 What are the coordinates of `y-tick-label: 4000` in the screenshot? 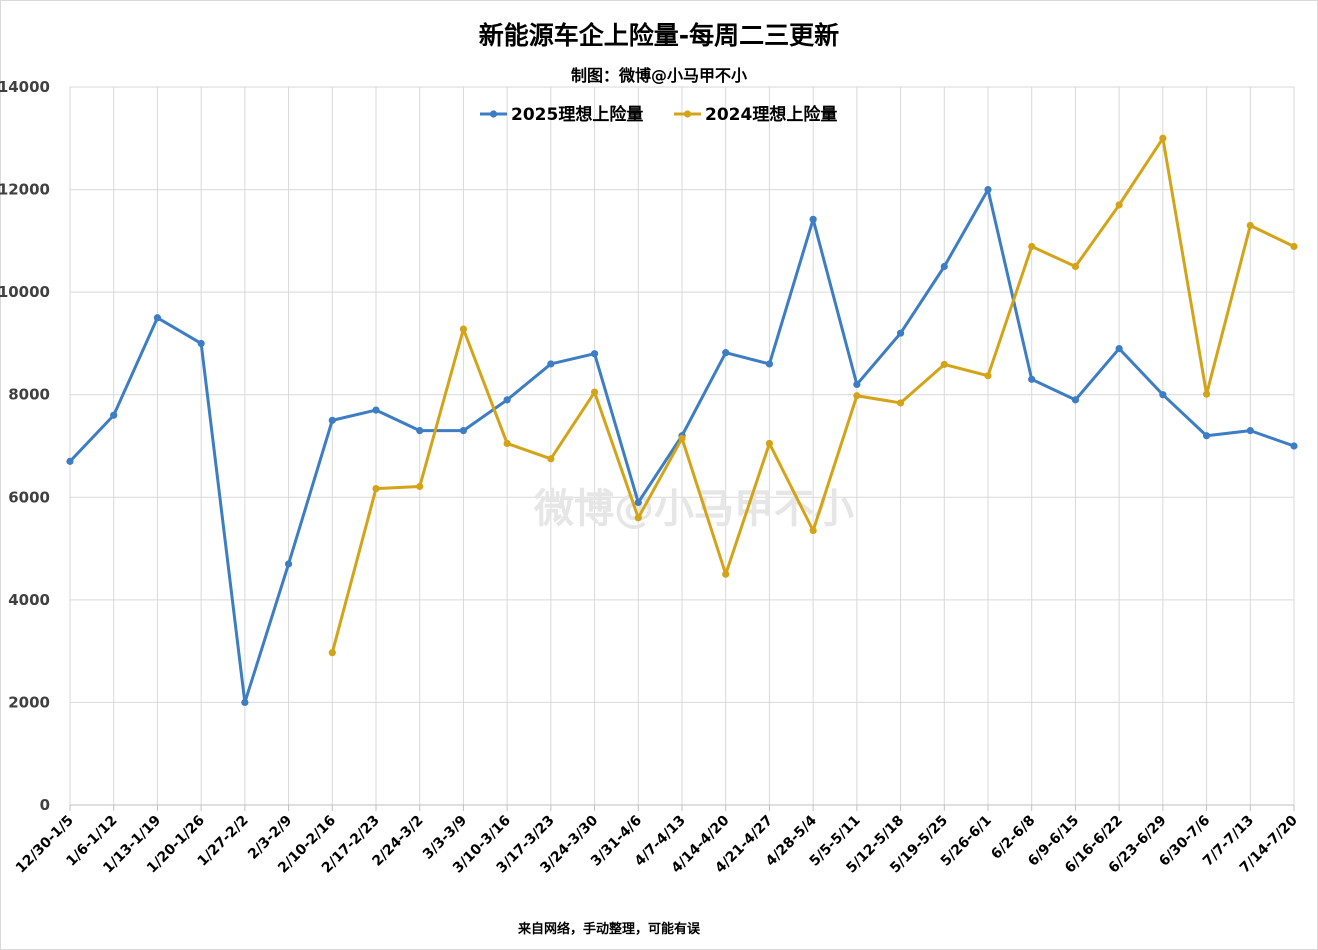 It's located at (29, 600).